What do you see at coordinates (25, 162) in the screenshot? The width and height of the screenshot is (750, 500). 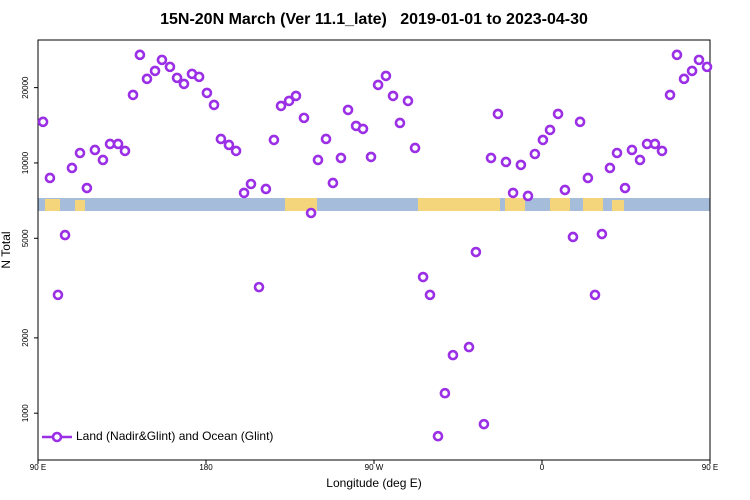 I see `y-tick-label: 10000` at bounding box center [25, 162].